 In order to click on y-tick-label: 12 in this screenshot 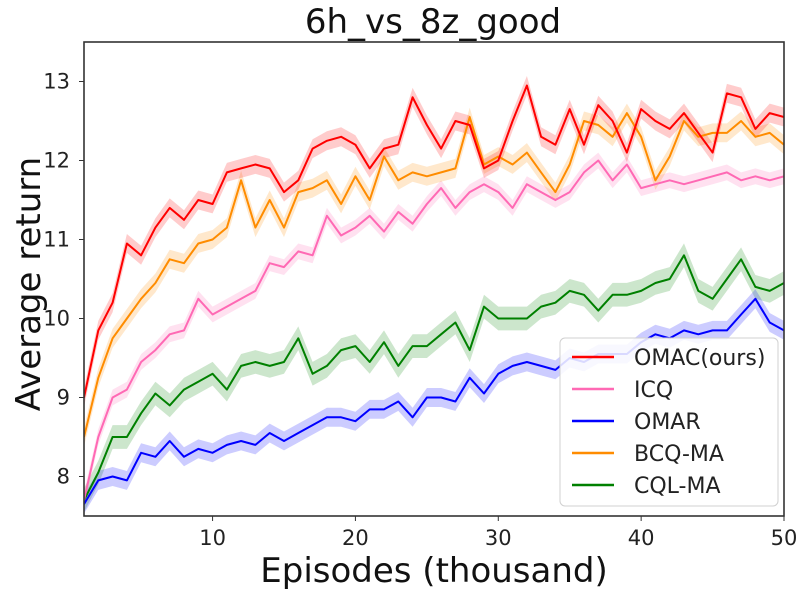, I will do `click(56, 161)`.